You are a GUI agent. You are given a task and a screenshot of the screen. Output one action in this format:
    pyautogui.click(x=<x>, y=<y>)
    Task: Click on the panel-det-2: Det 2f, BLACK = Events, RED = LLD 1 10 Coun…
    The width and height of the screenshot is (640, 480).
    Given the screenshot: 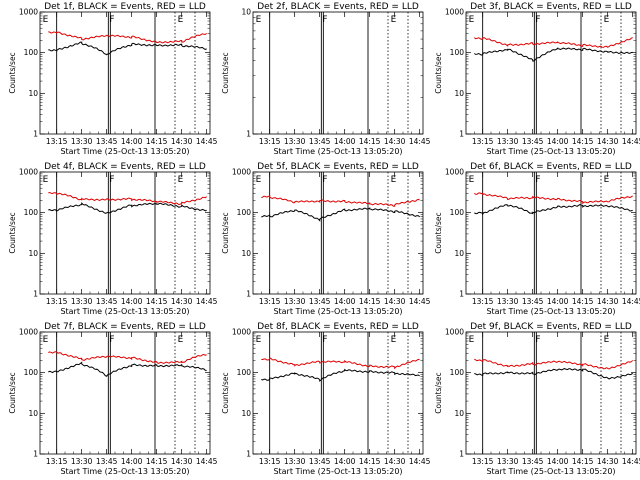 What is the action you would take?
    pyautogui.click(x=326, y=79)
    